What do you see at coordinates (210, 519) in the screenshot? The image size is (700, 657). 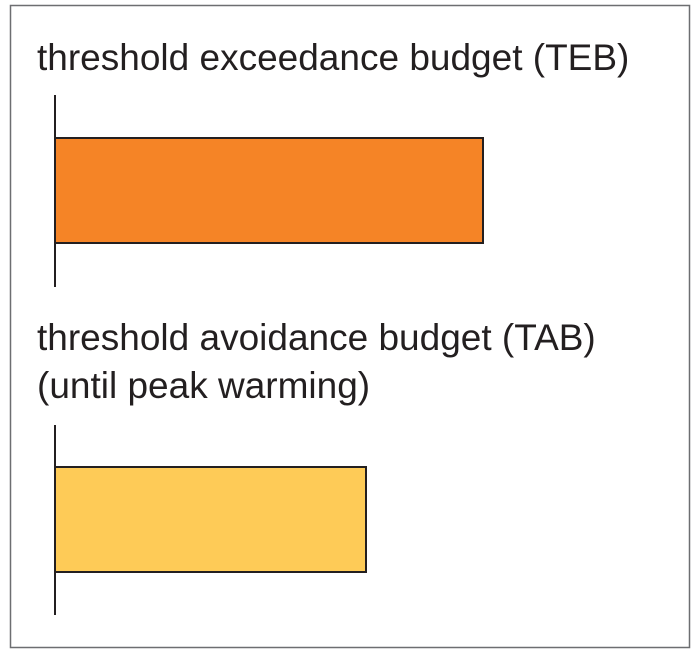 I see `tab-bar` at bounding box center [210, 519].